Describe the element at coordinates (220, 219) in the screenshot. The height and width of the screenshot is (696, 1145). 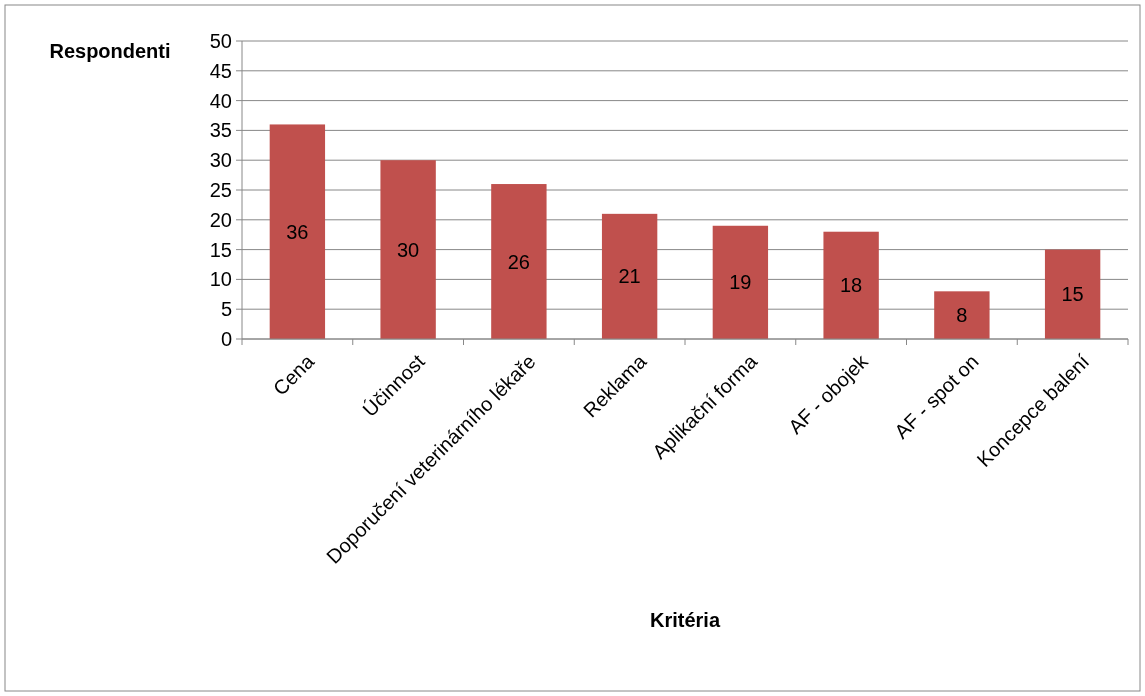
I see `y-tick-label: 20` at that location.